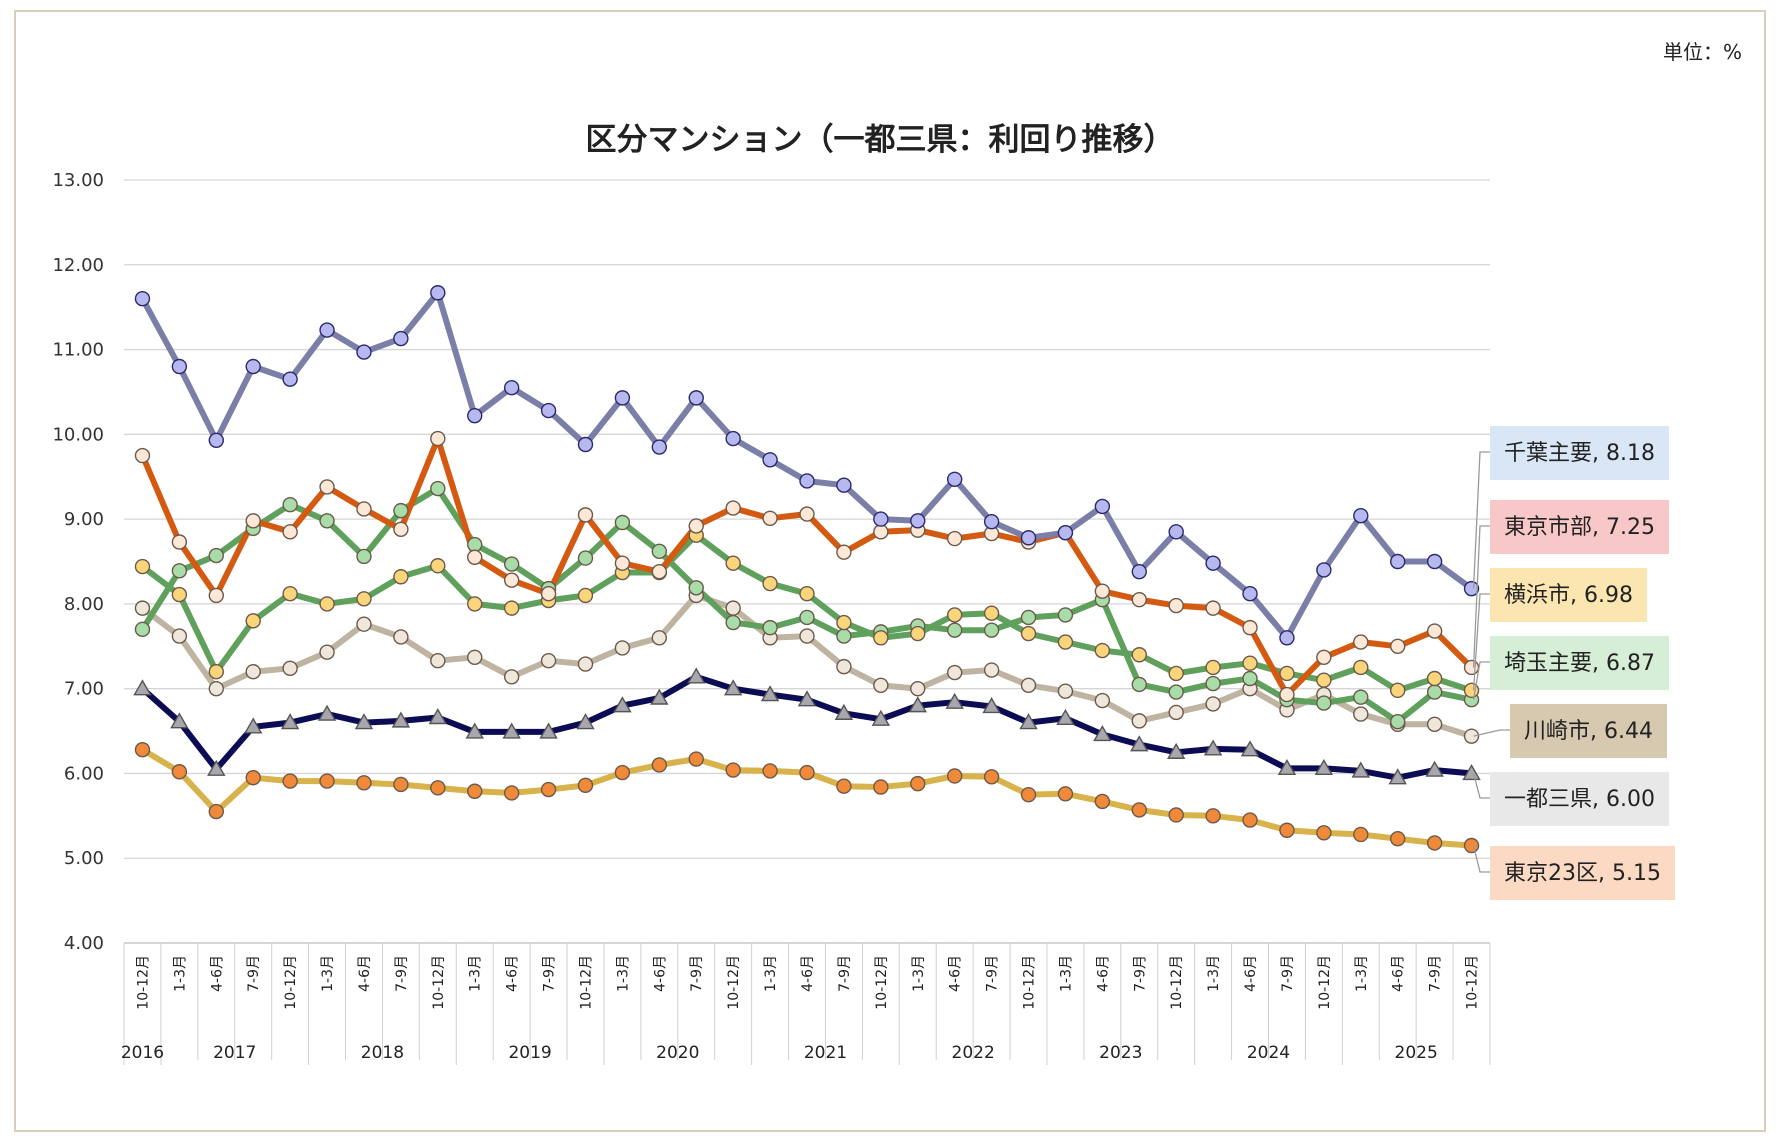 This screenshot has height=1148, width=1784. What do you see at coordinates (623, 973) in the screenshot?
I see `x-tick-label: 1-3月` at bounding box center [623, 973].